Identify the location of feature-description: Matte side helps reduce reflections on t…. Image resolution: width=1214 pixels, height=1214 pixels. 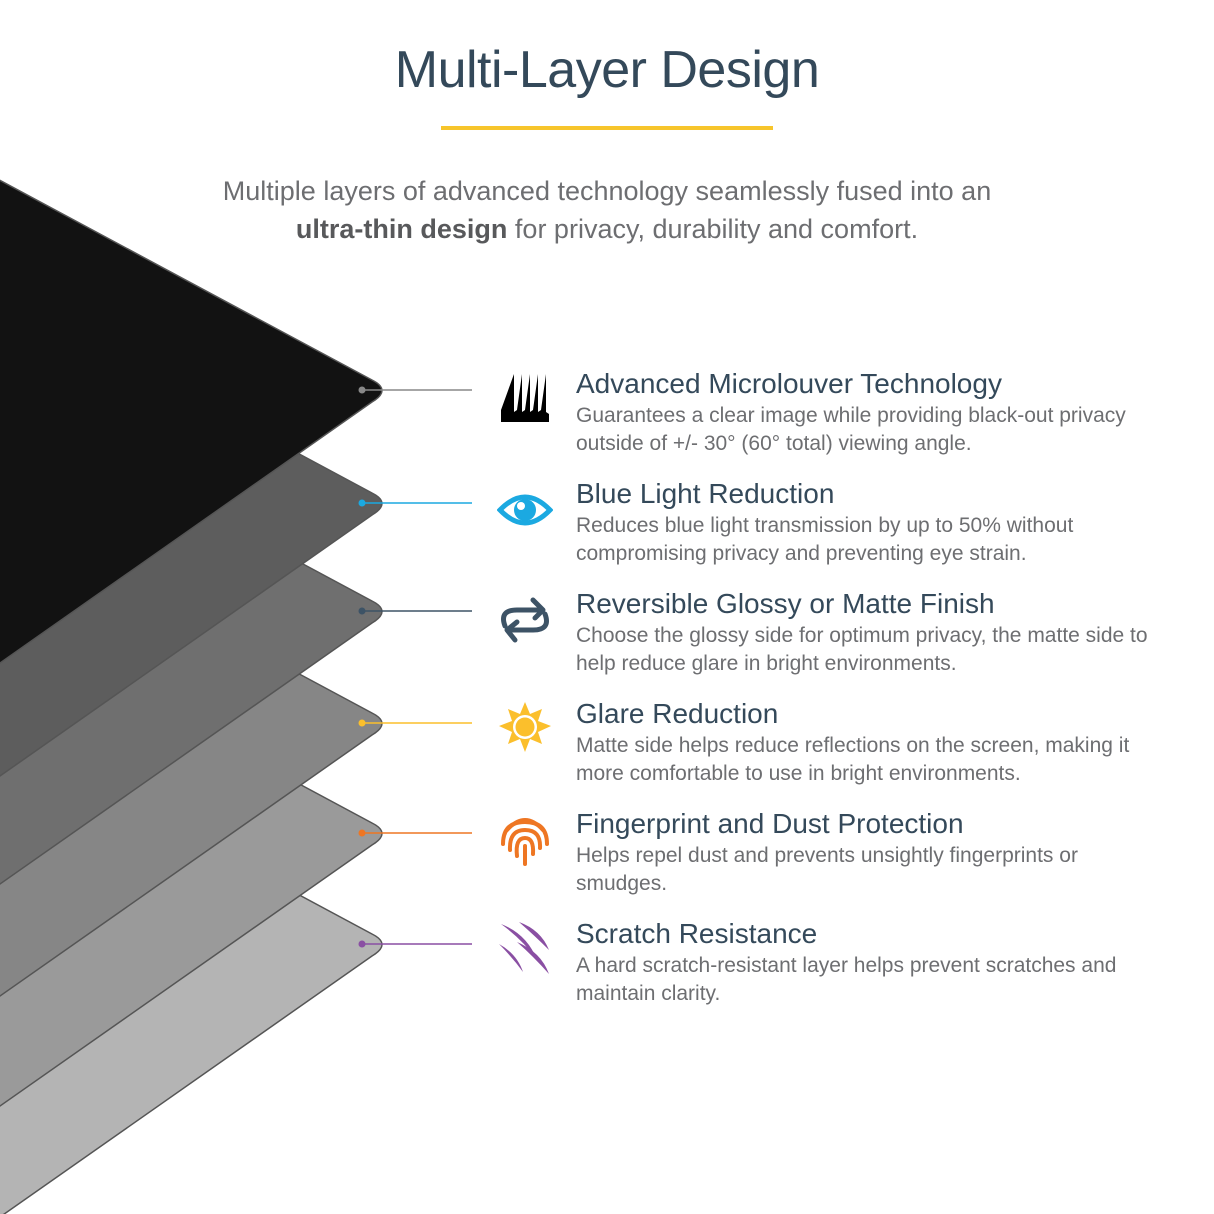
(853, 759).